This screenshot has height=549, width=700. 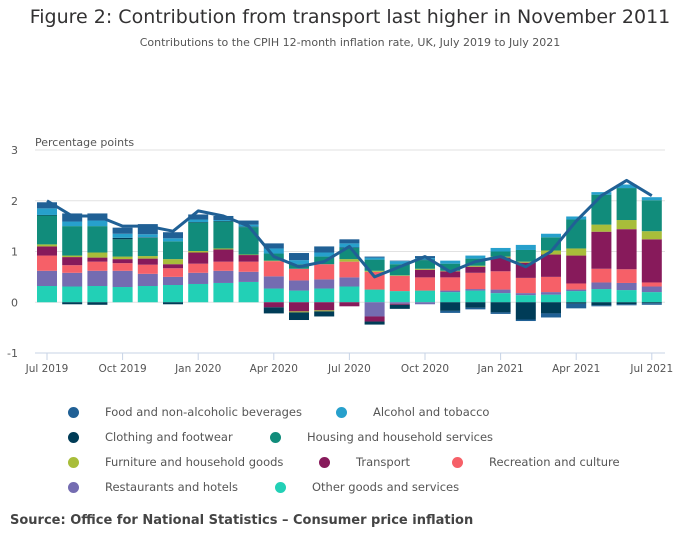 I want to click on legend-item-housing: Housing and household services, so click(x=381, y=437).